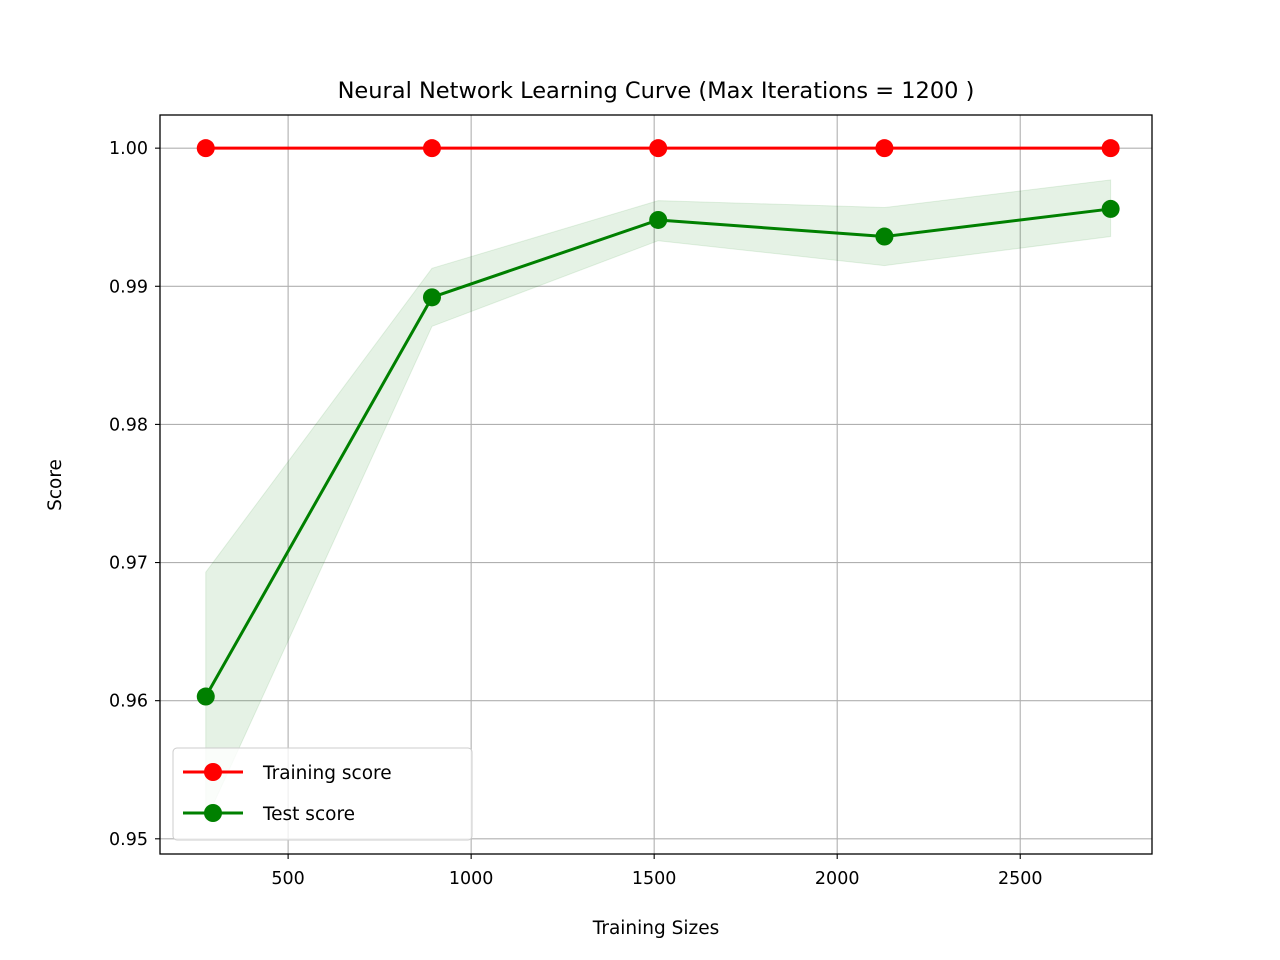 The image size is (1280, 960). I want to click on x-tick-label: 1500, so click(654, 879).